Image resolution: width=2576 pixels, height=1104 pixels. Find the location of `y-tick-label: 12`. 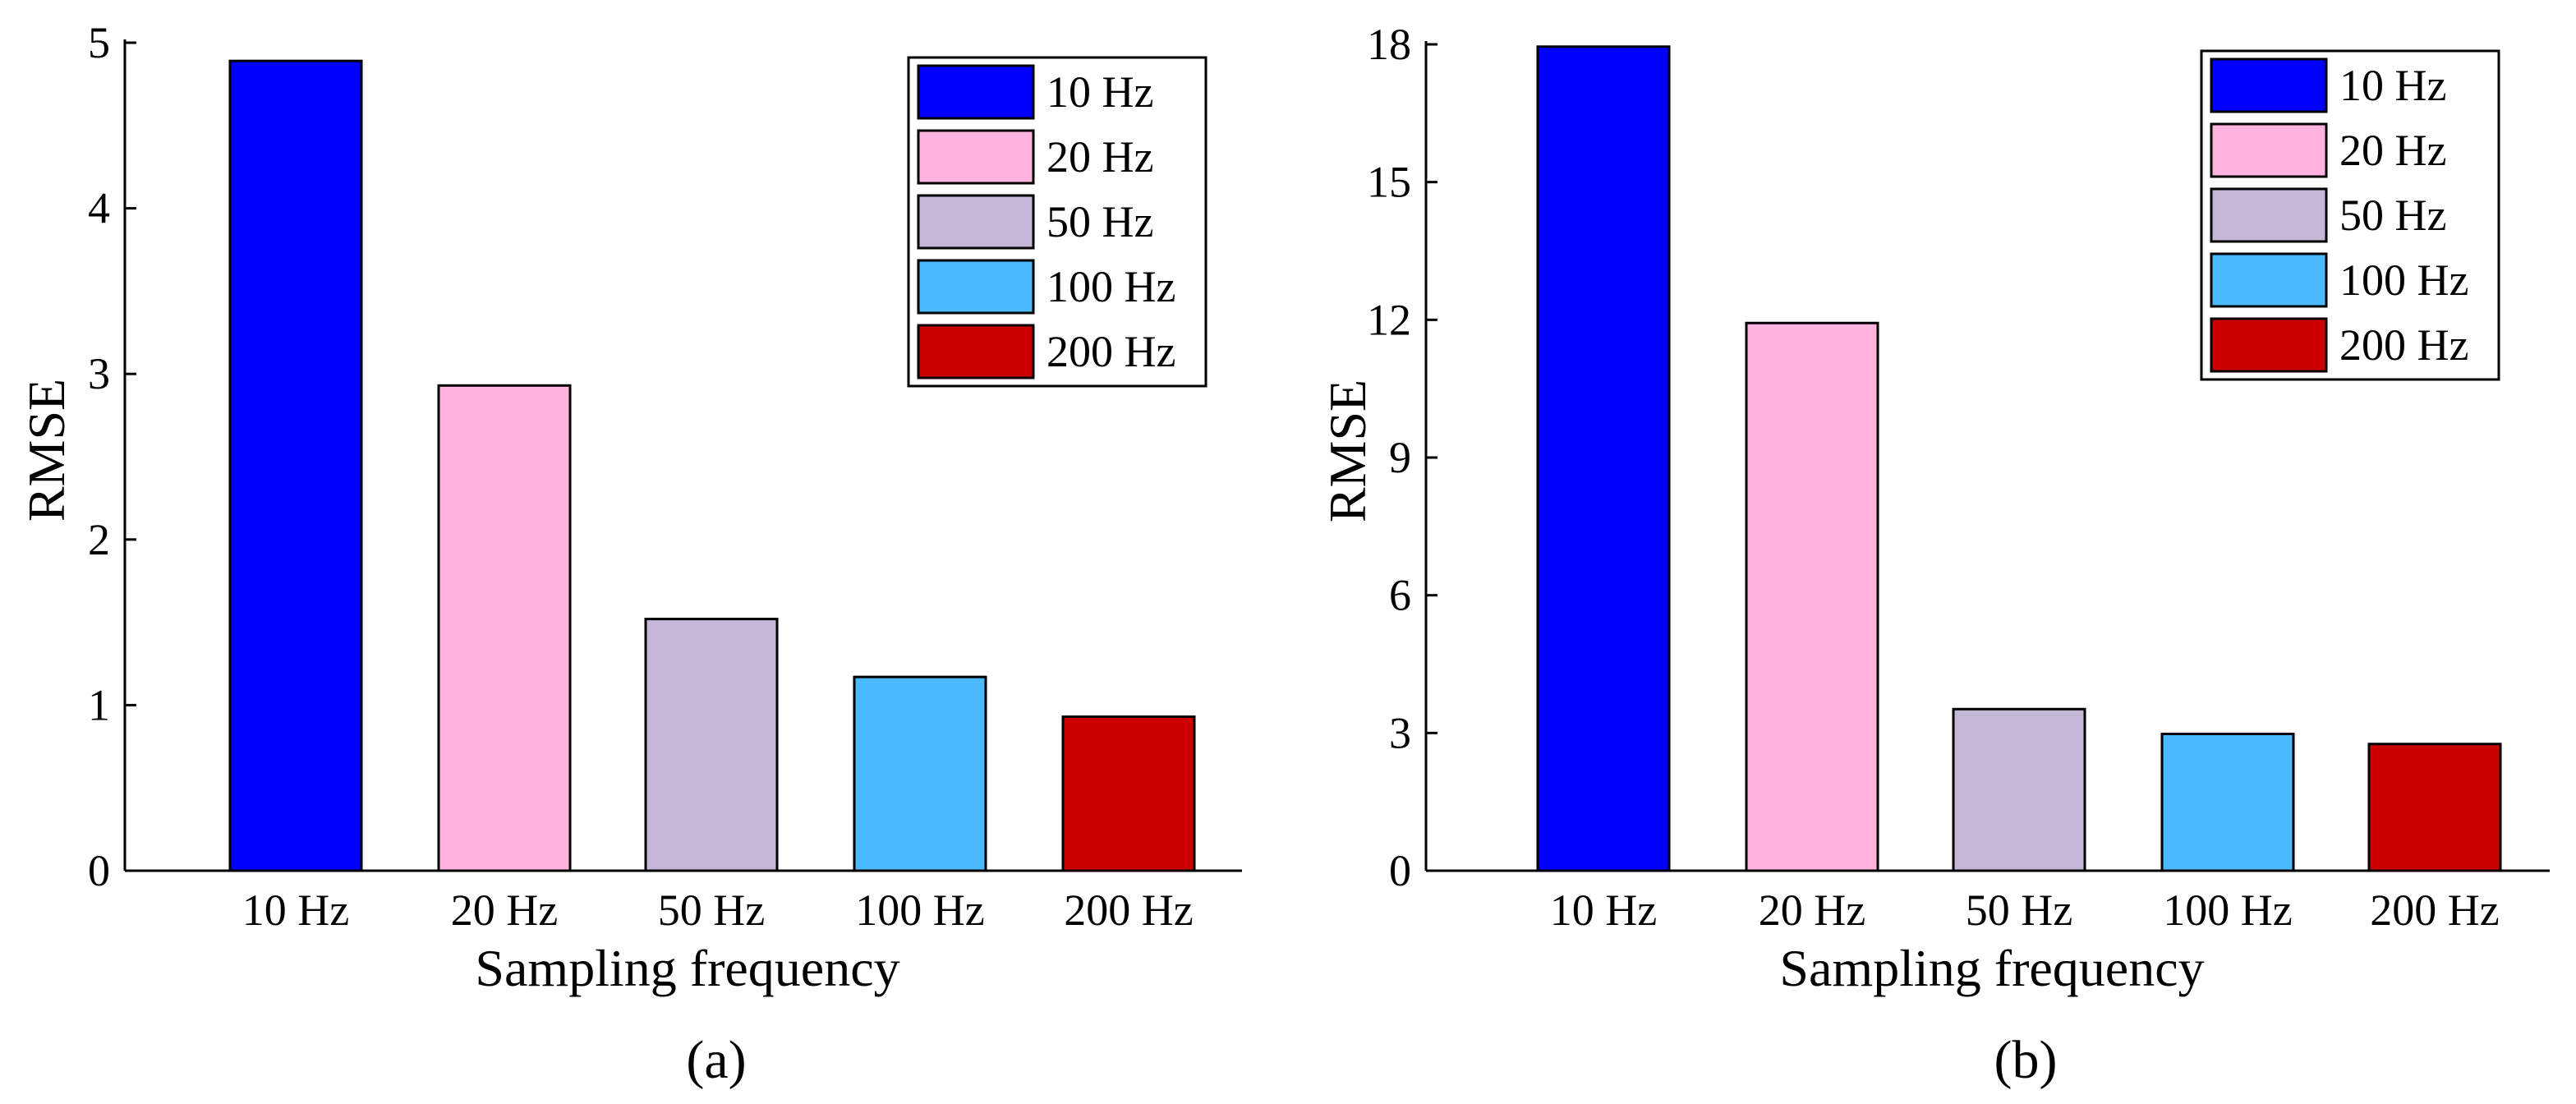

y-tick-label: 12 is located at coordinates (1389, 319).